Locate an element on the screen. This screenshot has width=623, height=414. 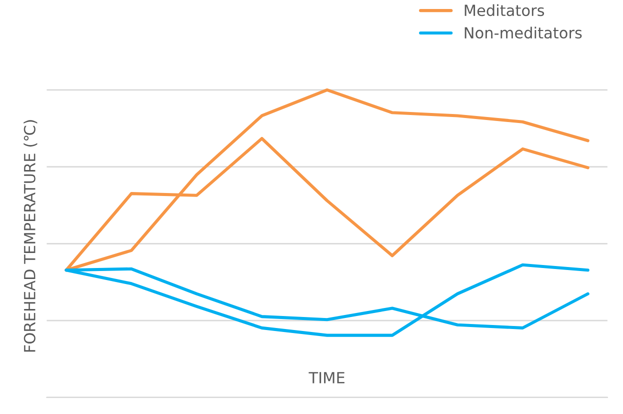
y-axis-title: FOREHEAD TEMPERATURE (℃) is located at coordinates (31, 236).